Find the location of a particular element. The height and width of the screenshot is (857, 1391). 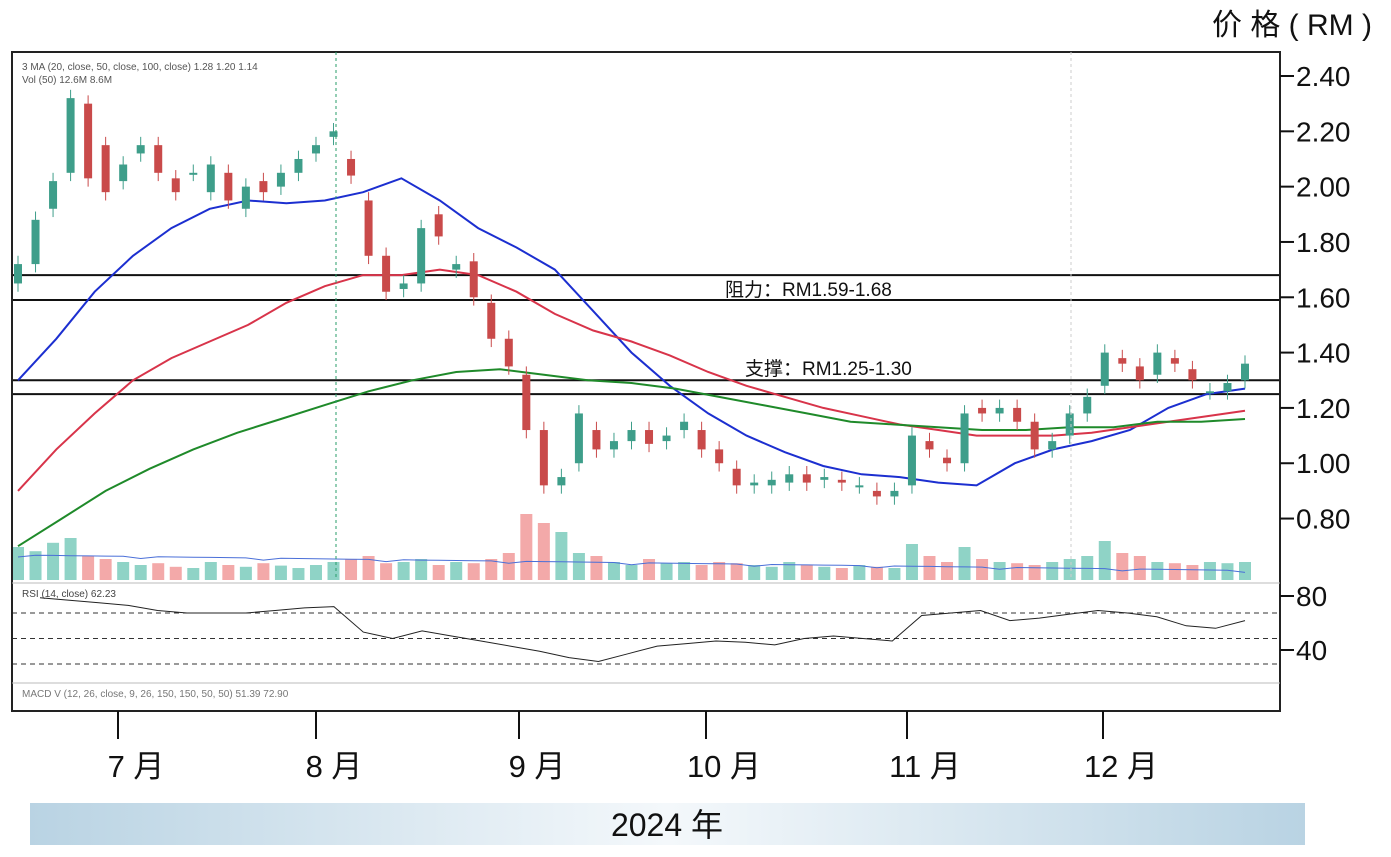

y-tick-label: 1.20 is located at coordinates (1323, 408).